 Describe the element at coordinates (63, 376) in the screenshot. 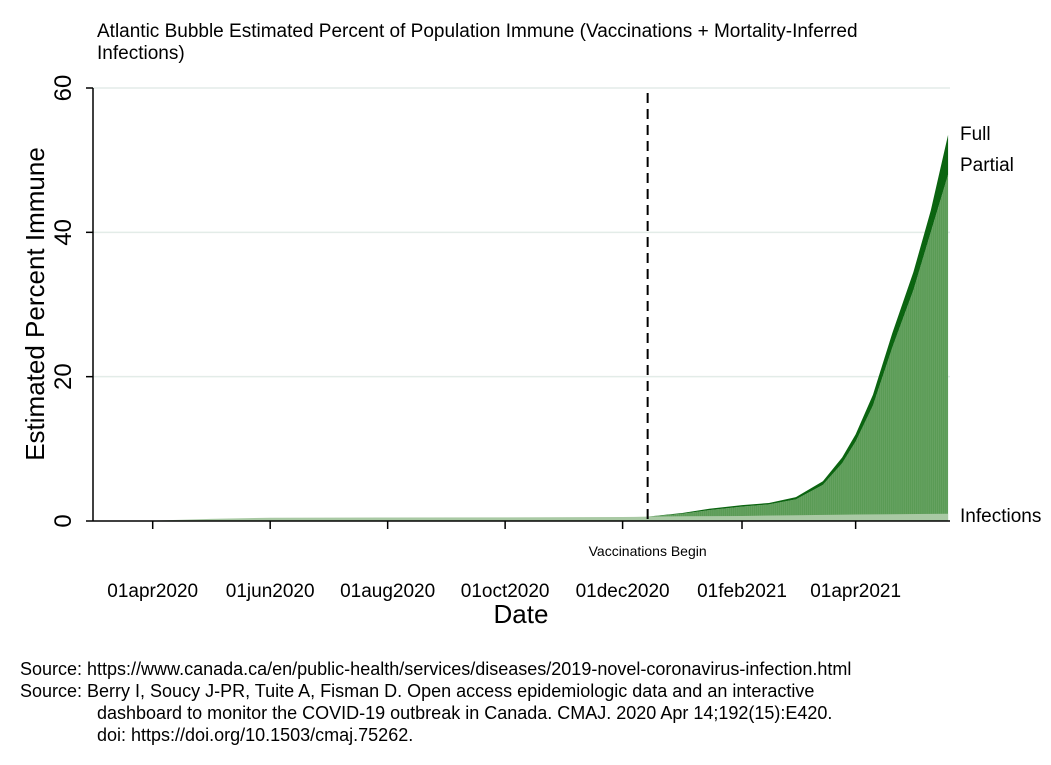

I see `y-tick-label-1: 20` at that location.